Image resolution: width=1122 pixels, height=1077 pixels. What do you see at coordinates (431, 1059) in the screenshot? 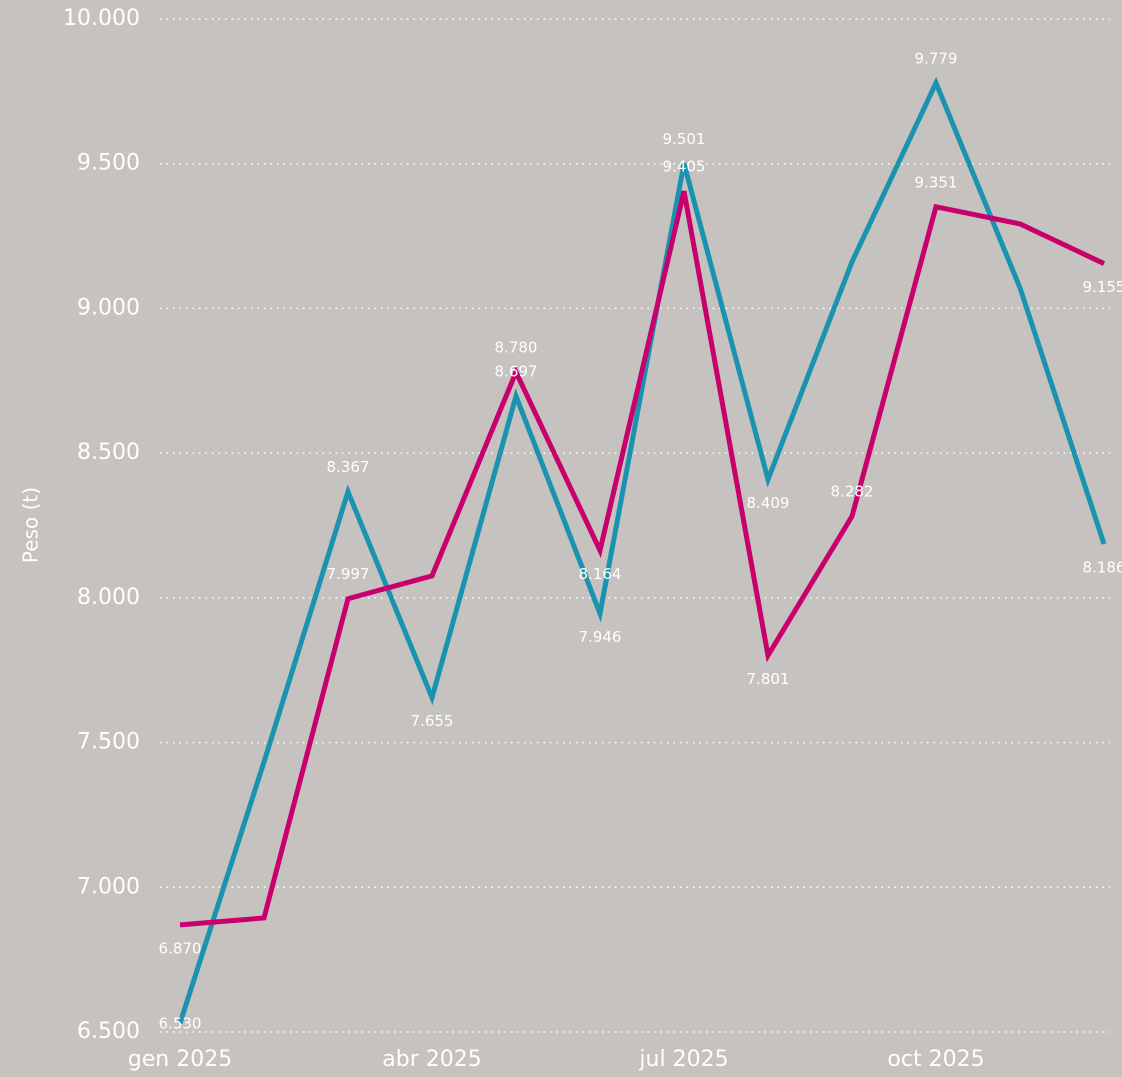
I see `x-tick-label: abr 2025` at bounding box center [431, 1059].